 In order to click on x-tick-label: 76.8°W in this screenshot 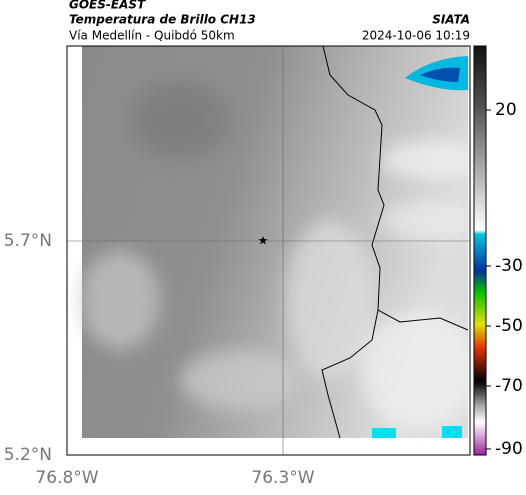, I will do `click(66, 478)`.